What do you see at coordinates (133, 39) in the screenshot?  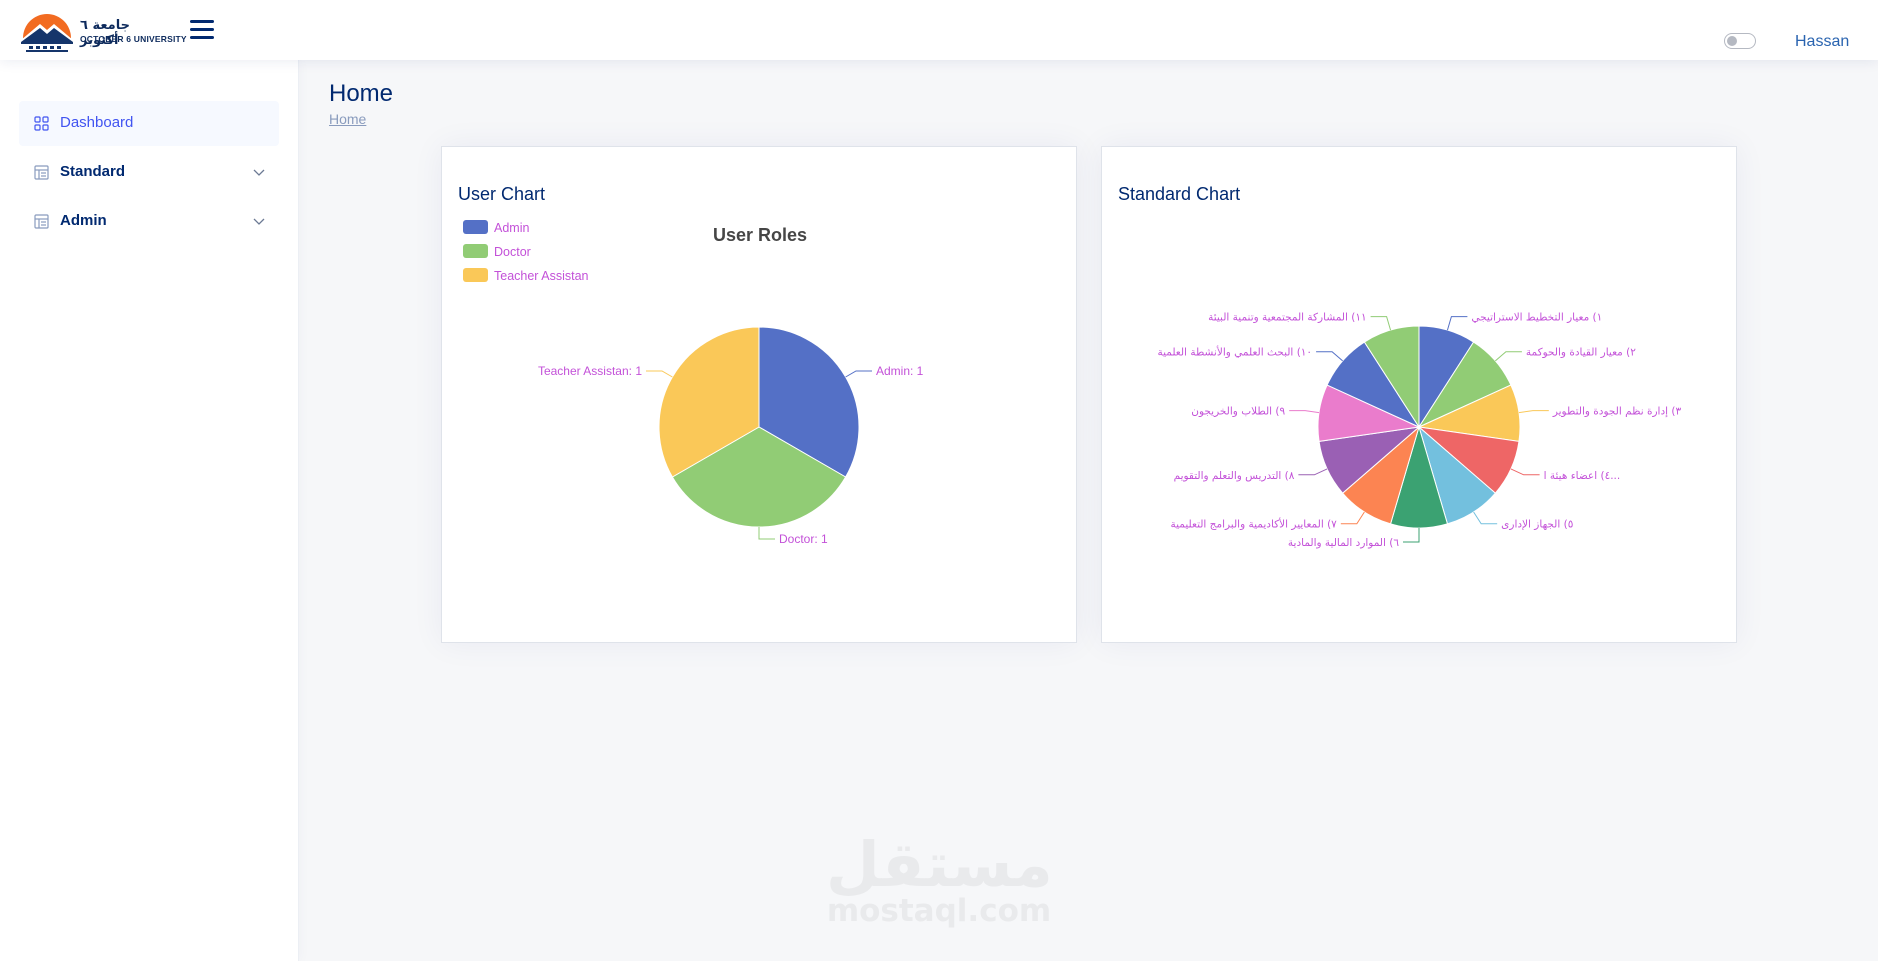 I see `logo-english-text: OCTOBER 6 UNIVERSITY` at bounding box center [133, 39].